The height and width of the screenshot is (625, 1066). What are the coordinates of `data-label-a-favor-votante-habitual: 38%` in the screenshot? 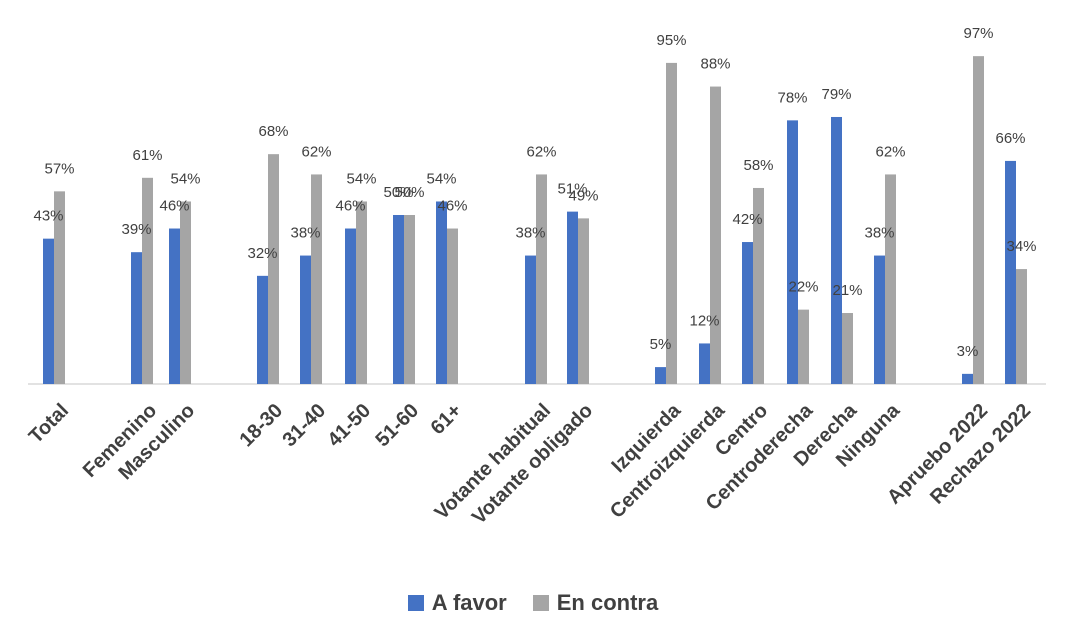 It's located at (530, 233).